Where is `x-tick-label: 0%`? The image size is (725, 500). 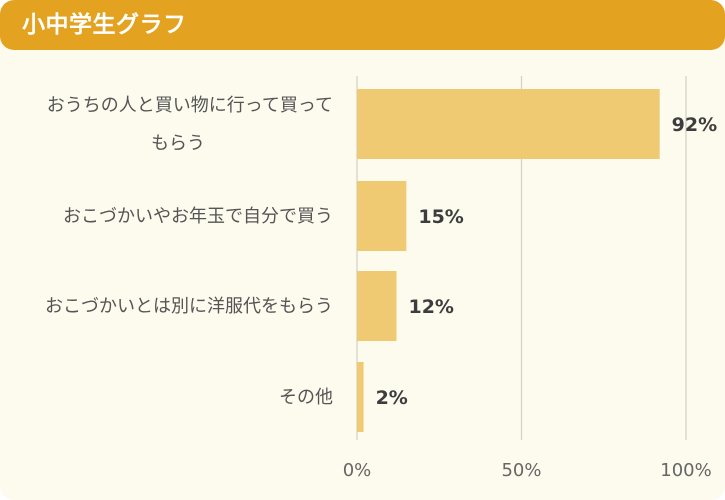 x-tick-label: 0% is located at coordinates (357, 470).